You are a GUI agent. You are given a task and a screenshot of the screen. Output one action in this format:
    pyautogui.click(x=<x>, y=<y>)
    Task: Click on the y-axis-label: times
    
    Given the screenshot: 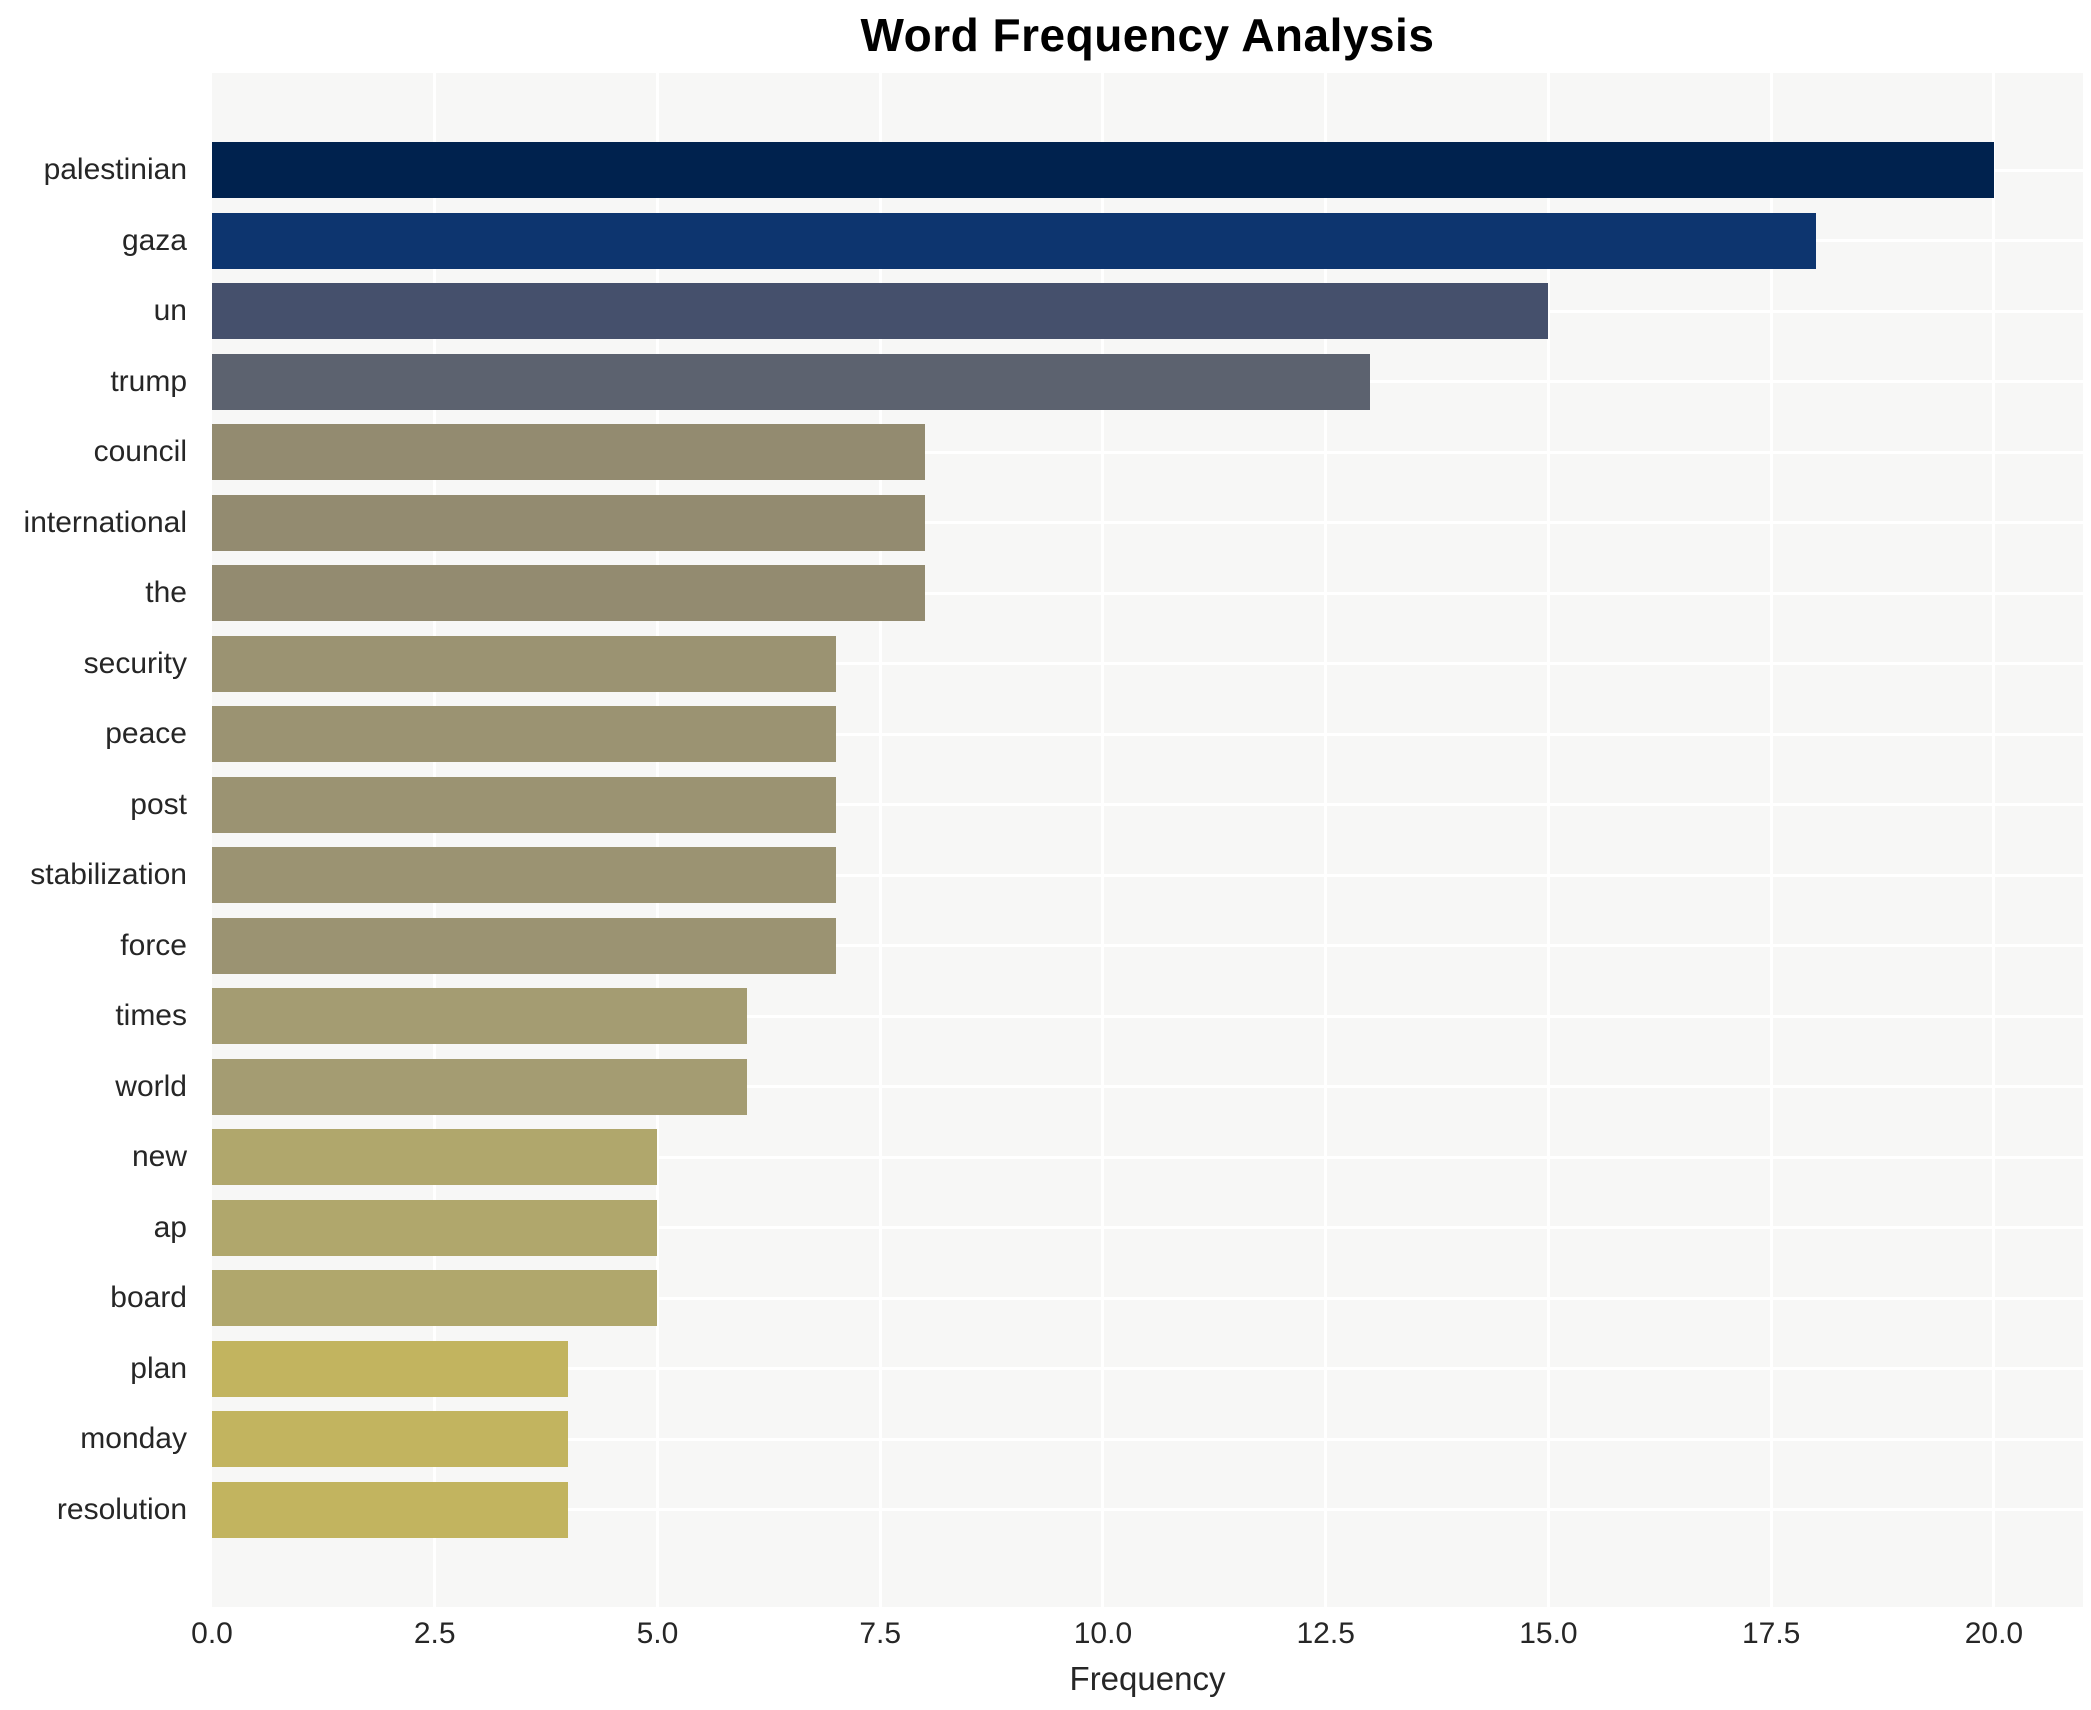 What is the action you would take?
    pyautogui.click(x=151, y=1016)
    